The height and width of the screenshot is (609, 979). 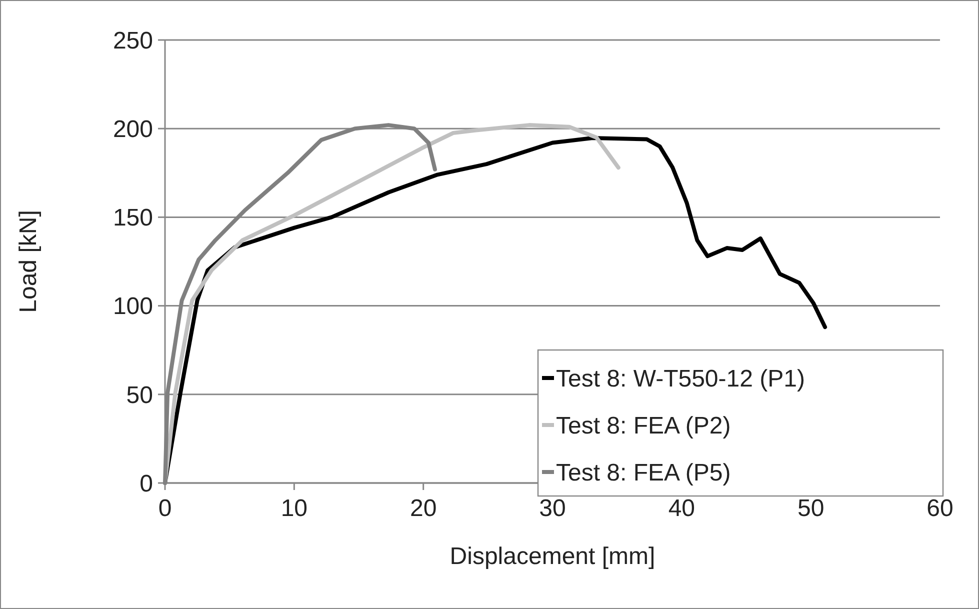 I want to click on x-tick-label: 50, so click(x=810, y=508).